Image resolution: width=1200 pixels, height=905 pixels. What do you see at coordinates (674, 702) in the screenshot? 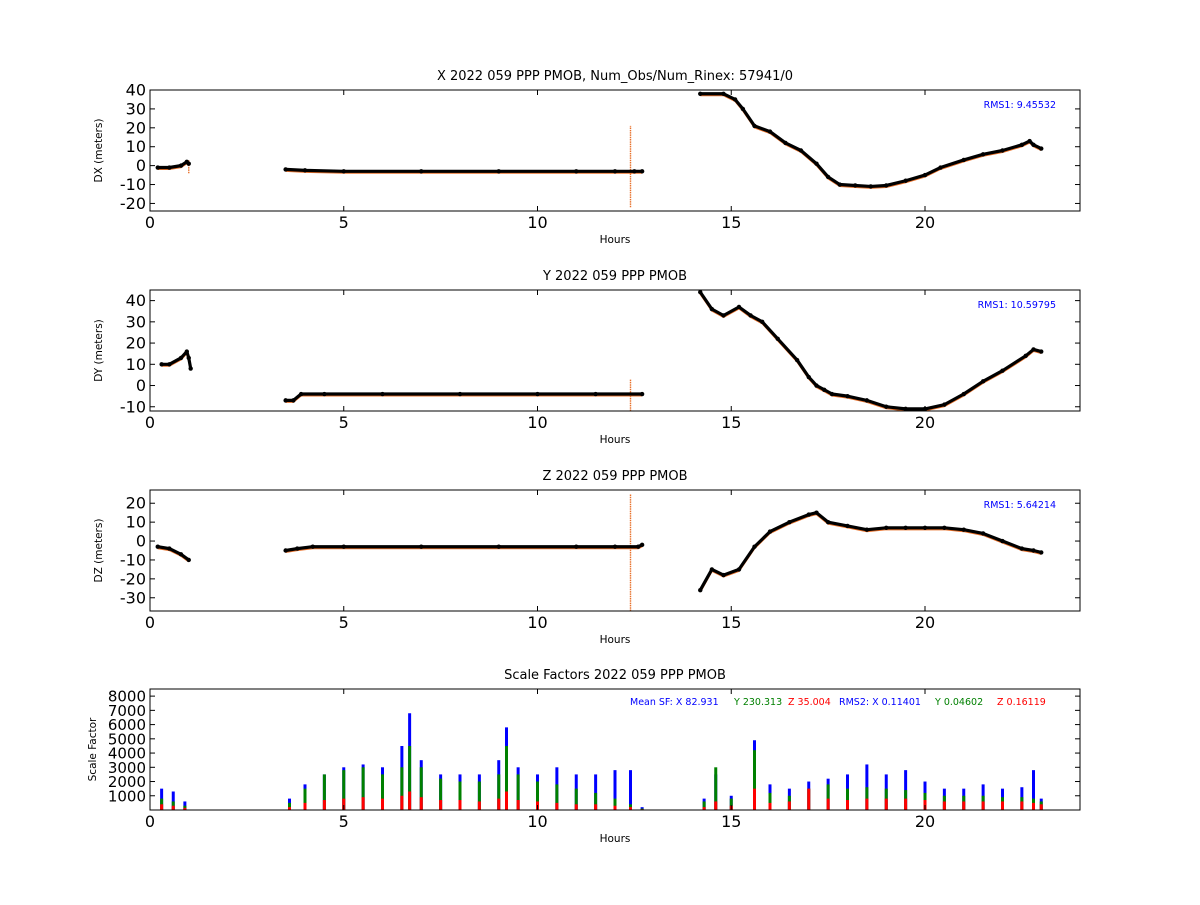
I see `mean-sf-x: Mean SF: X 82.931` at bounding box center [674, 702].